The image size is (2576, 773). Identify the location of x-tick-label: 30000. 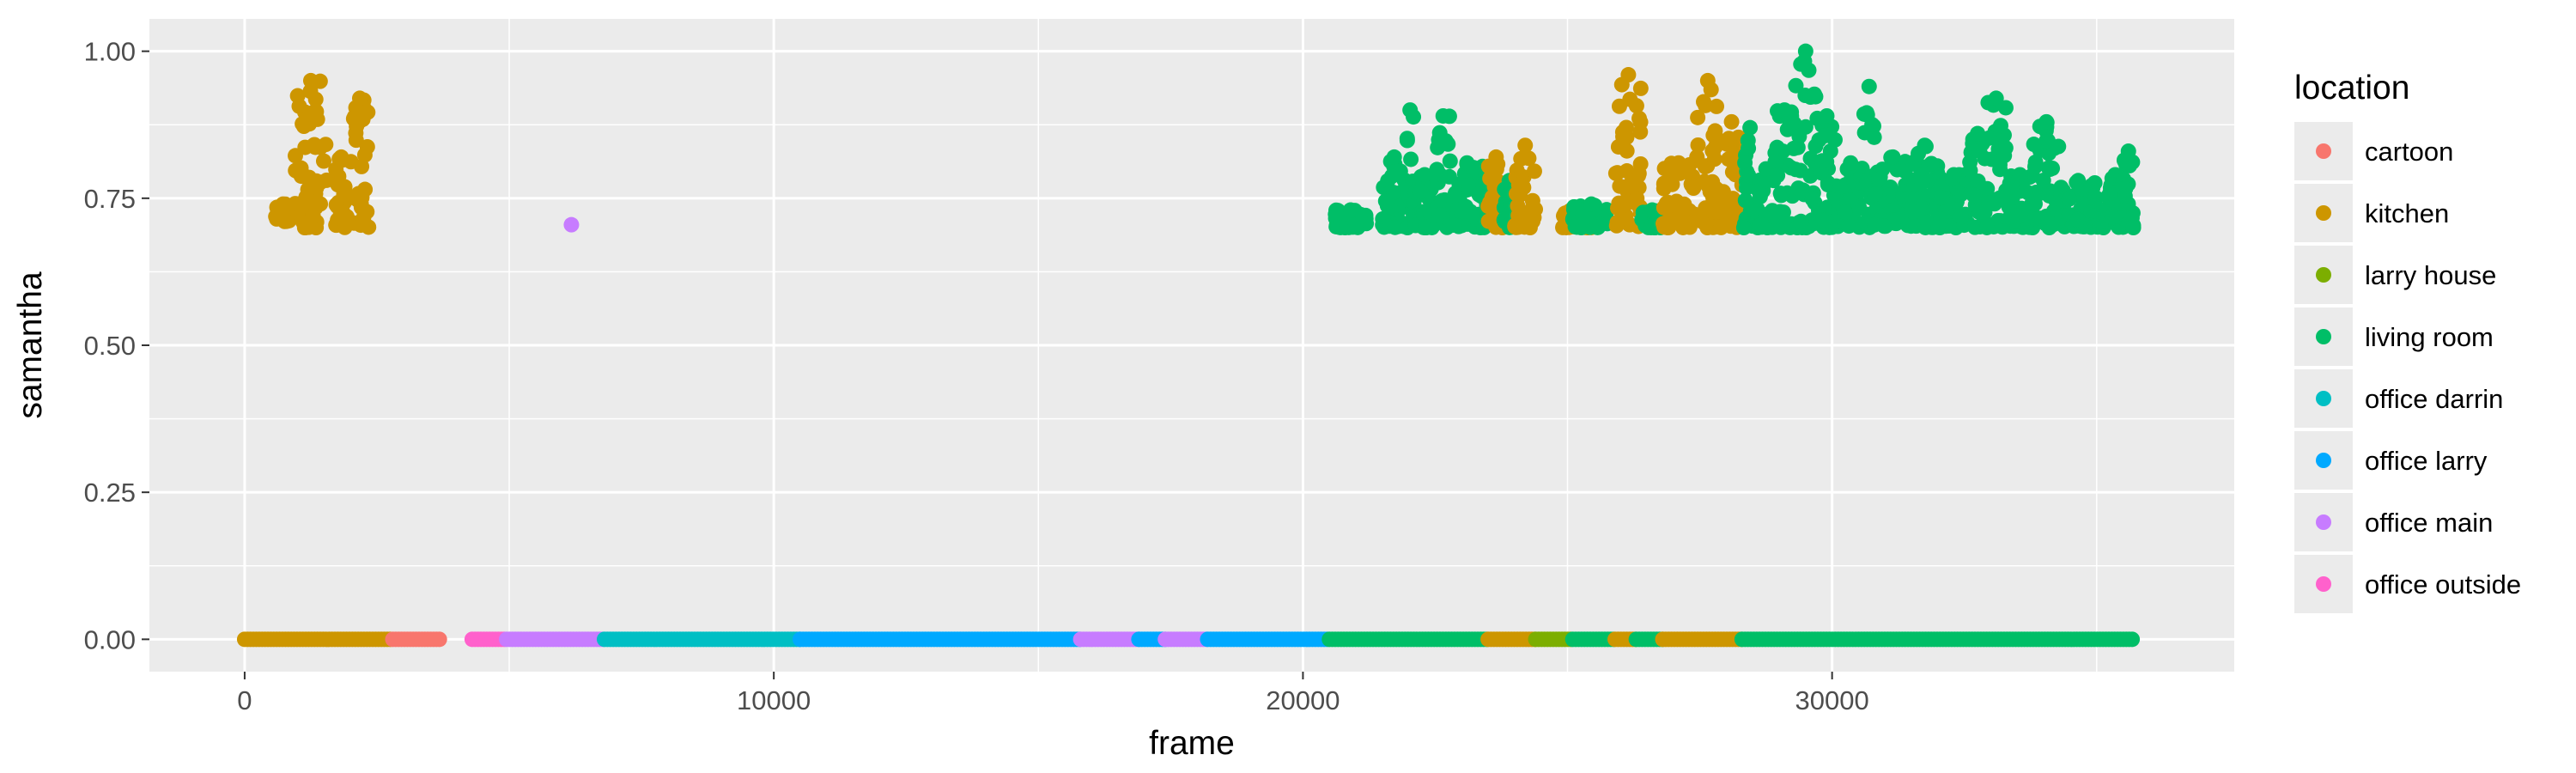
(1832, 700).